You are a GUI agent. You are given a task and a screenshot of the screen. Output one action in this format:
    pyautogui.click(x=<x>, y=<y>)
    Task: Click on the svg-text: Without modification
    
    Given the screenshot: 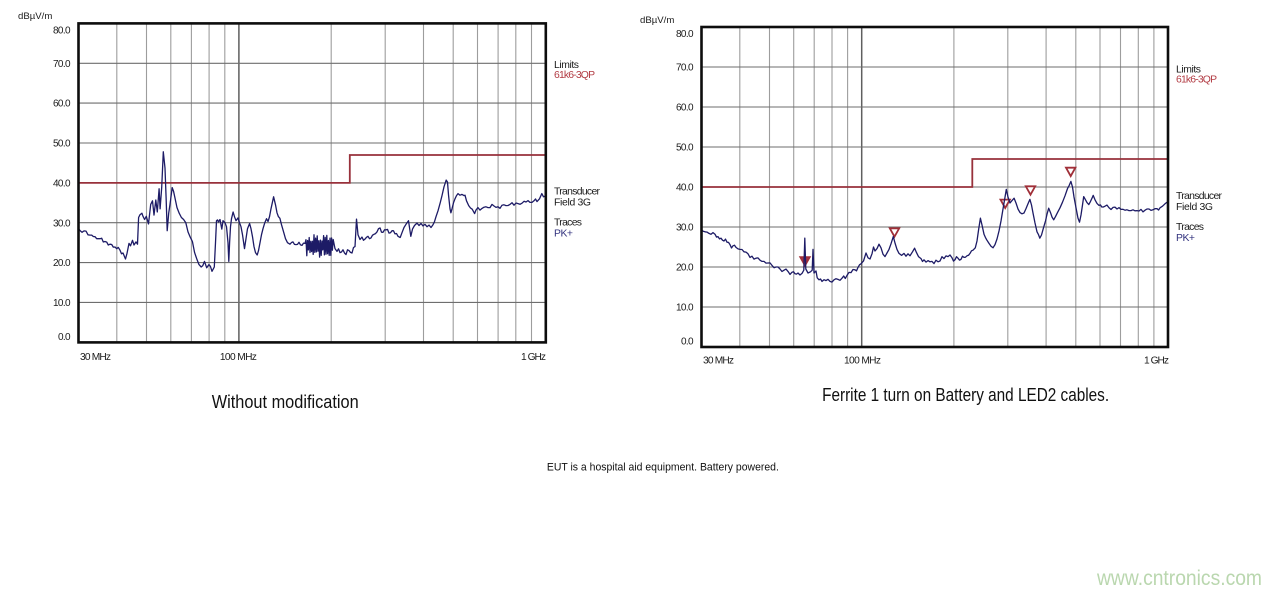 What is the action you would take?
    pyautogui.click(x=285, y=401)
    